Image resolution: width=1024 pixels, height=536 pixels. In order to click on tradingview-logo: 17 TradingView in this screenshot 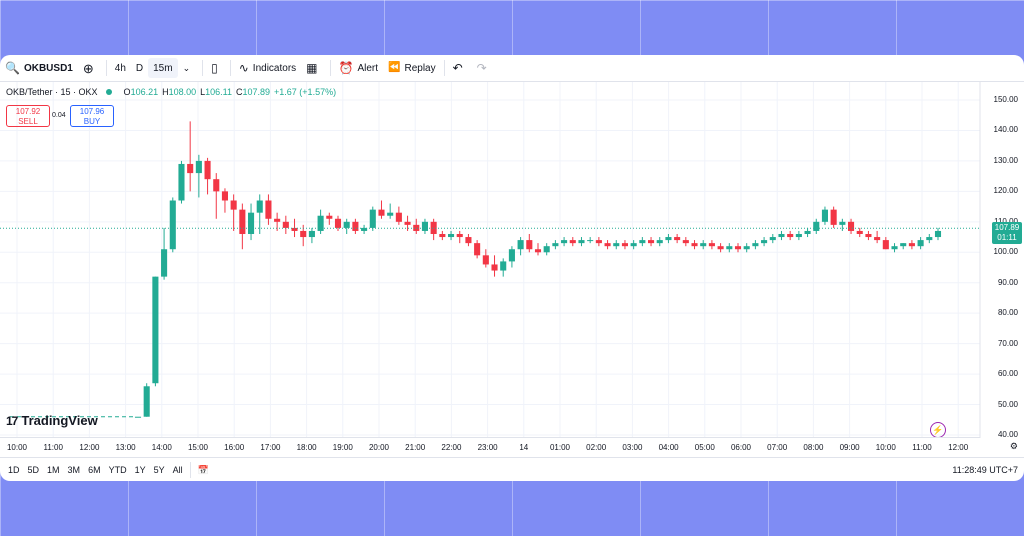, I will do `click(52, 420)`.